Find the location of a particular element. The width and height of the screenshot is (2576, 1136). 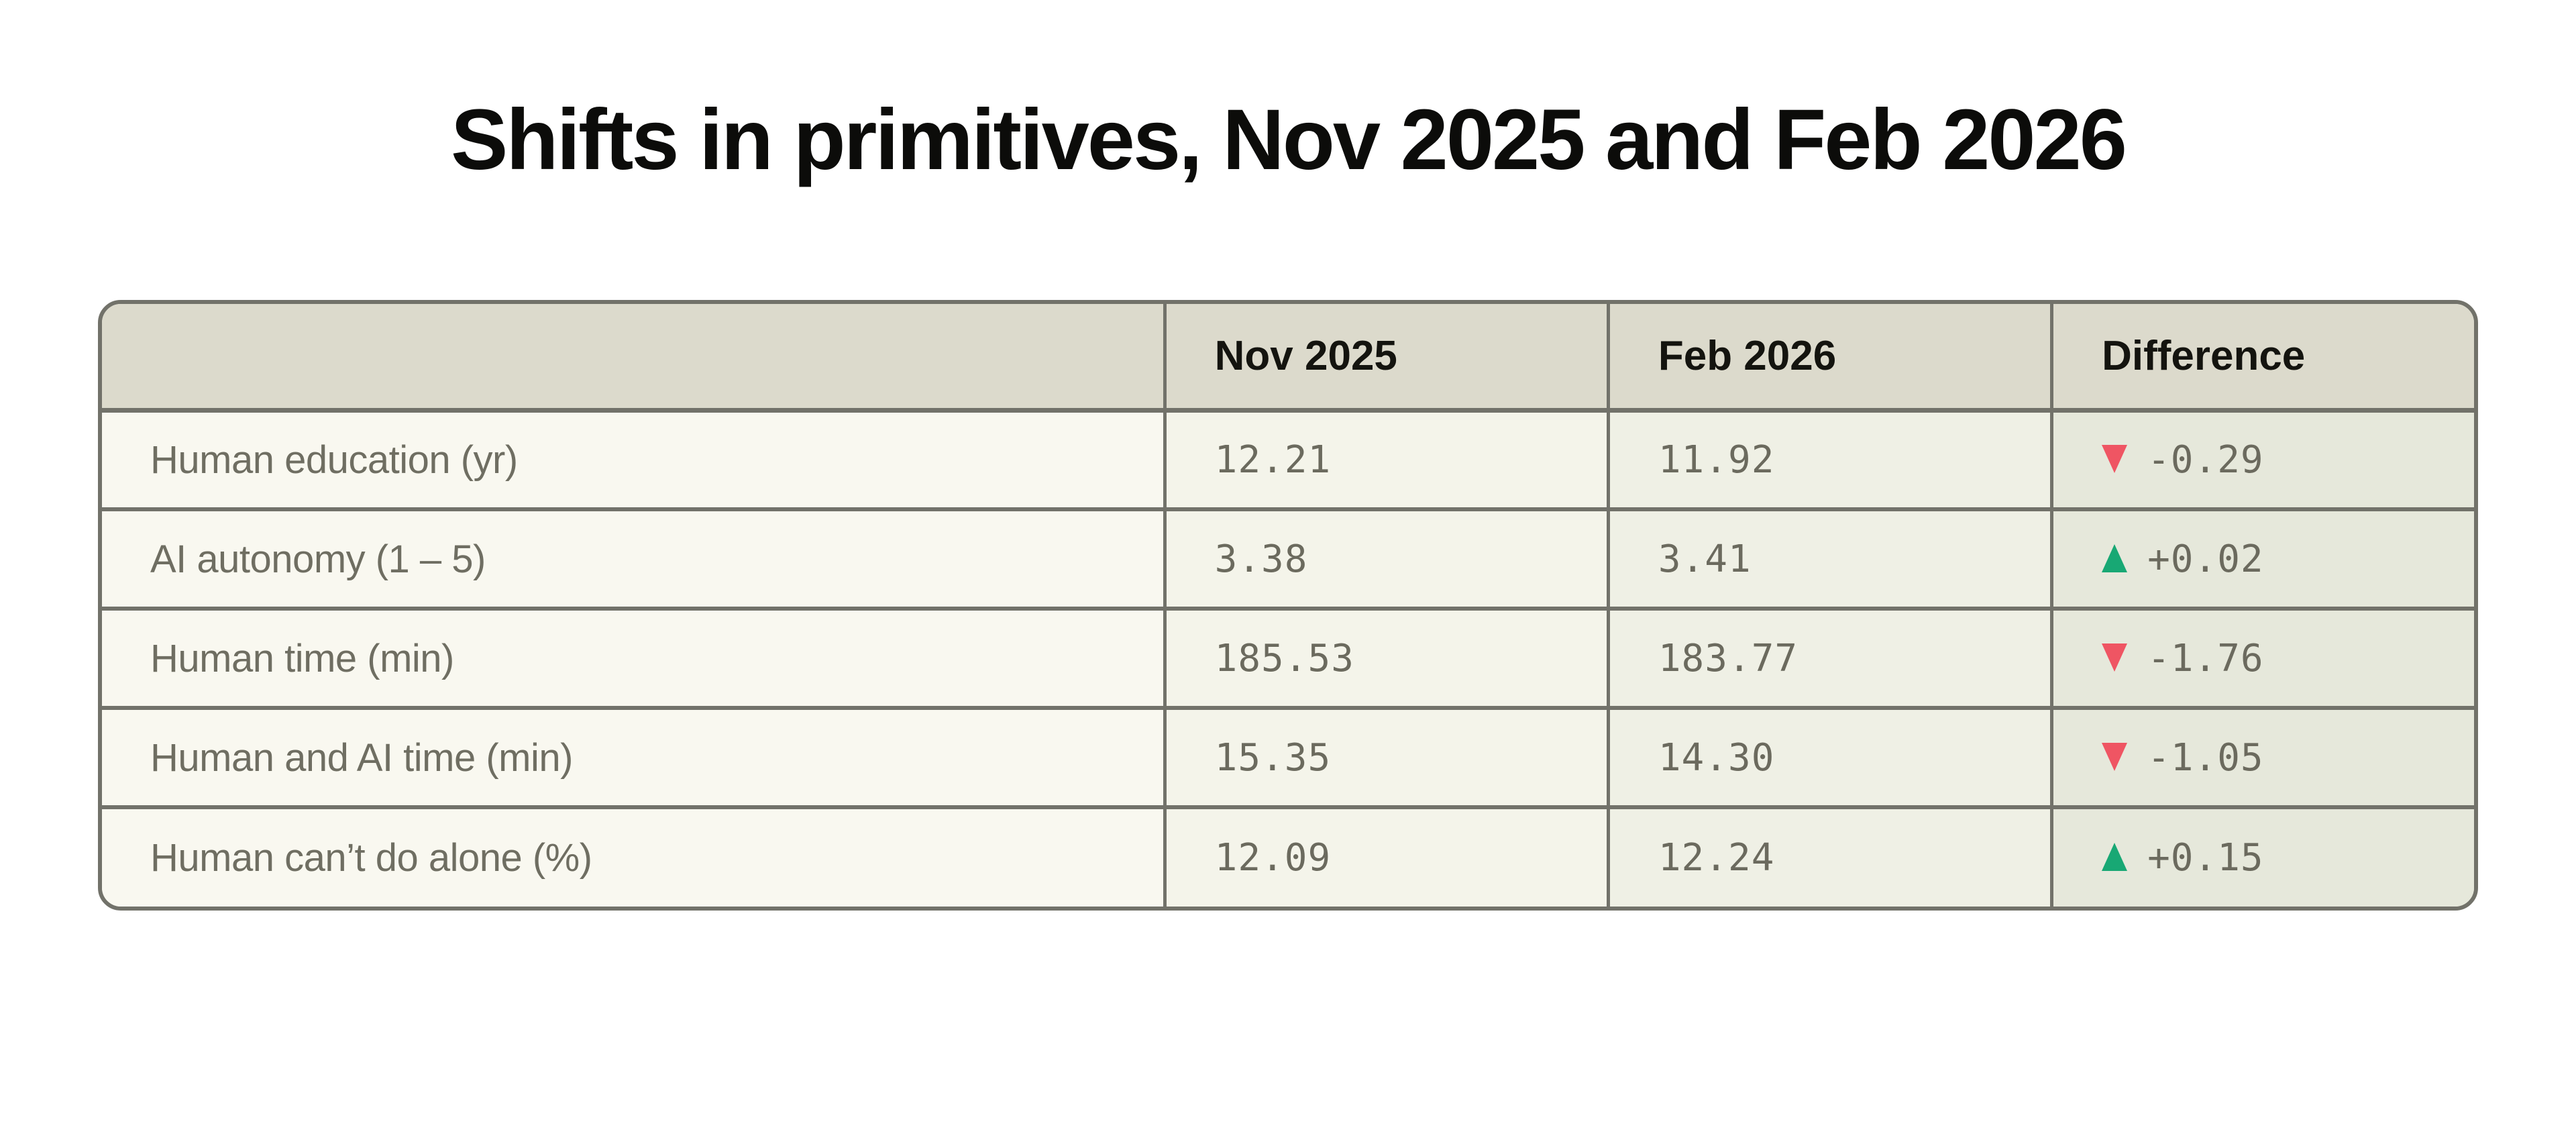

row-label: AI autonomy (1 – 5) is located at coordinates (633, 558).